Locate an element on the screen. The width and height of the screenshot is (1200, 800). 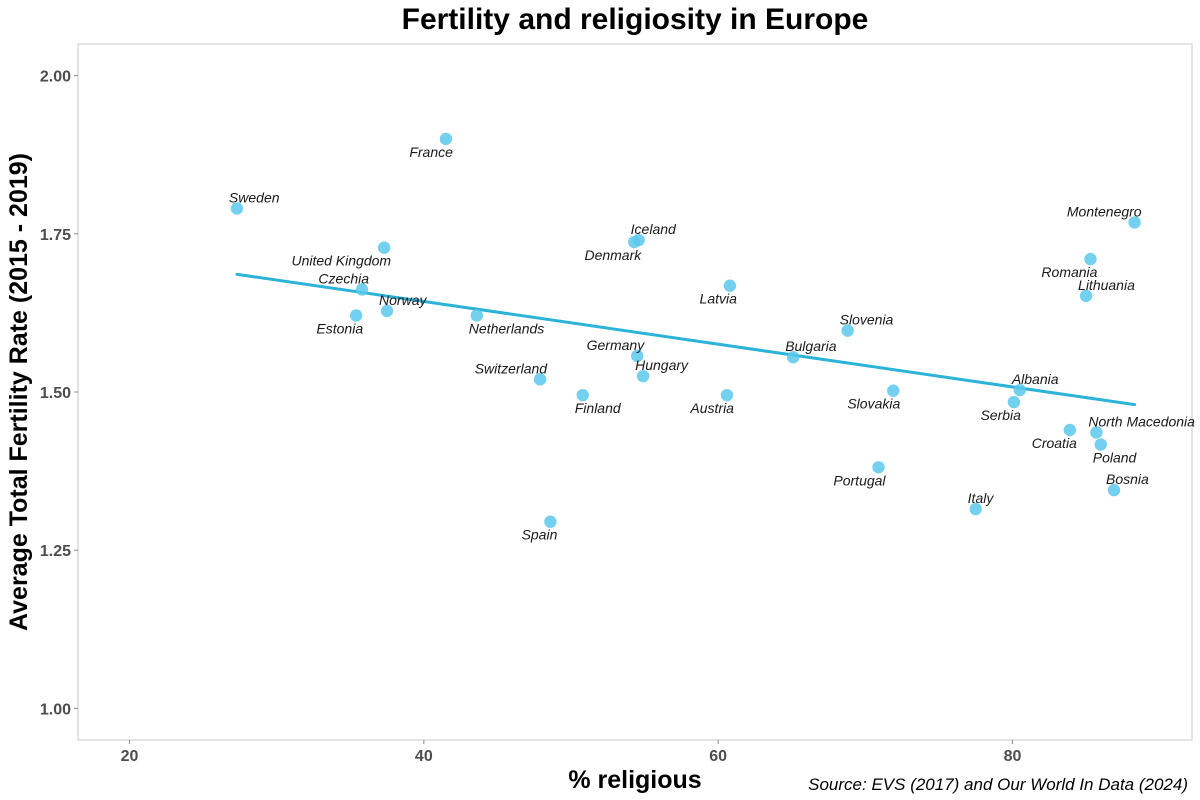
point-label: Montenegro is located at coordinates (1104, 211).